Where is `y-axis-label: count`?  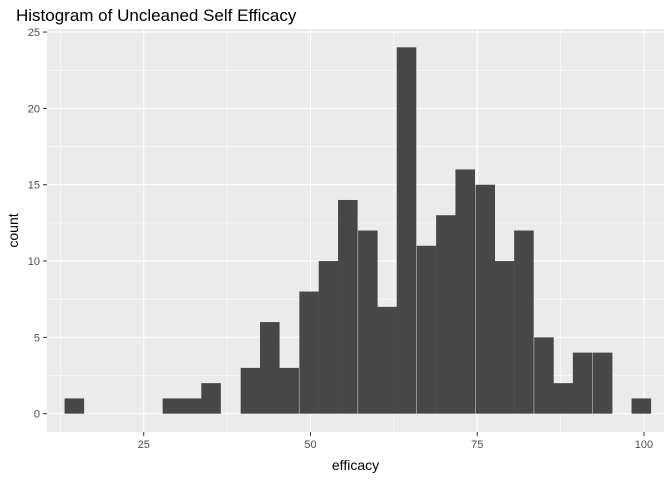 y-axis-label: count is located at coordinates (13, 230).